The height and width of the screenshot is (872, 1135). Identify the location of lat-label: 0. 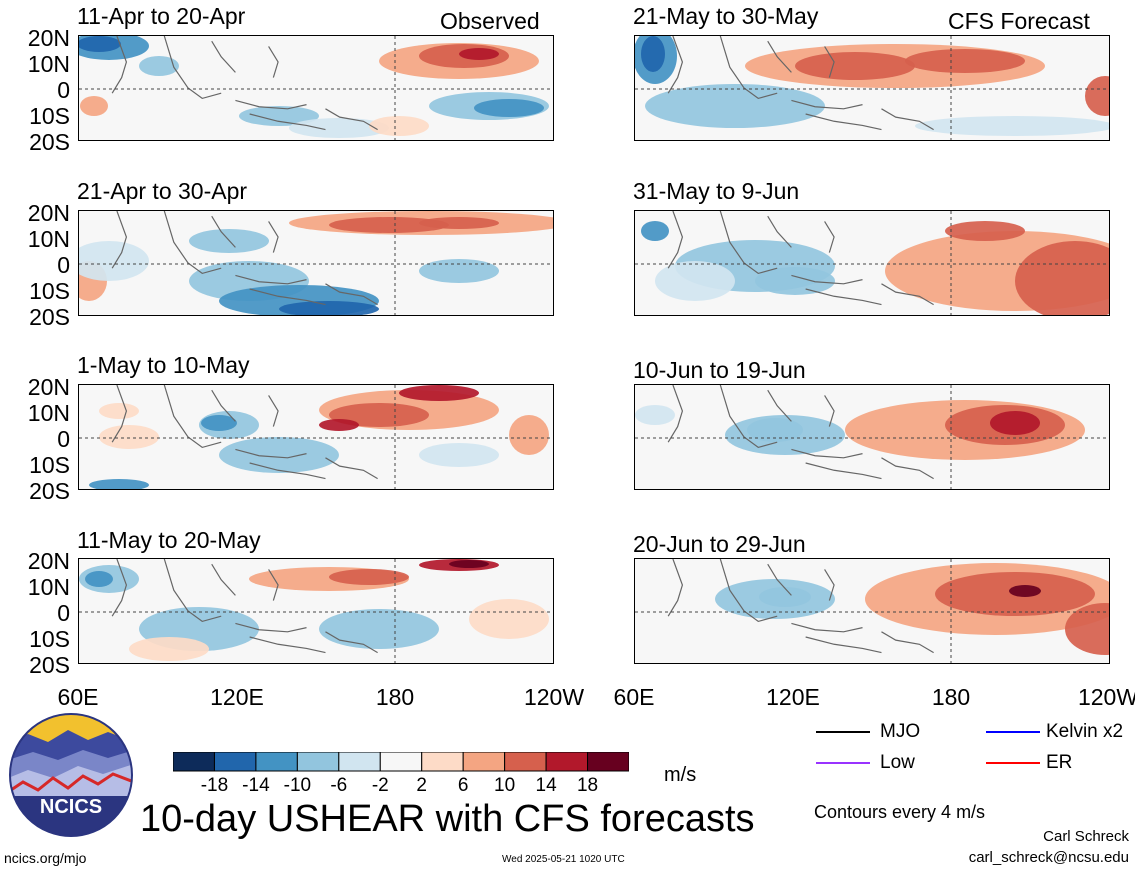
(63, 265).